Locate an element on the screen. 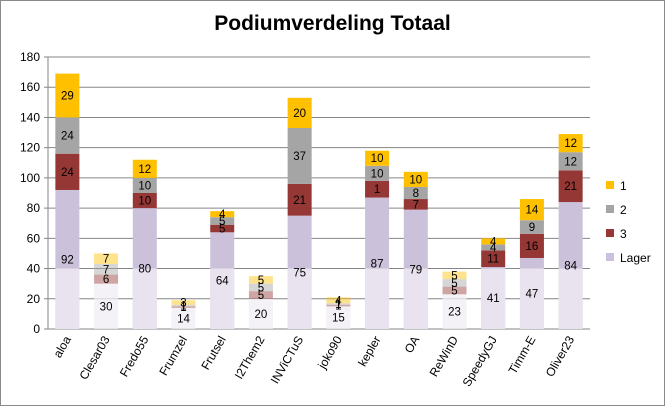 This screenshot has width=665, height=406. legend-label: 3 is located at coordinates (623, 234).